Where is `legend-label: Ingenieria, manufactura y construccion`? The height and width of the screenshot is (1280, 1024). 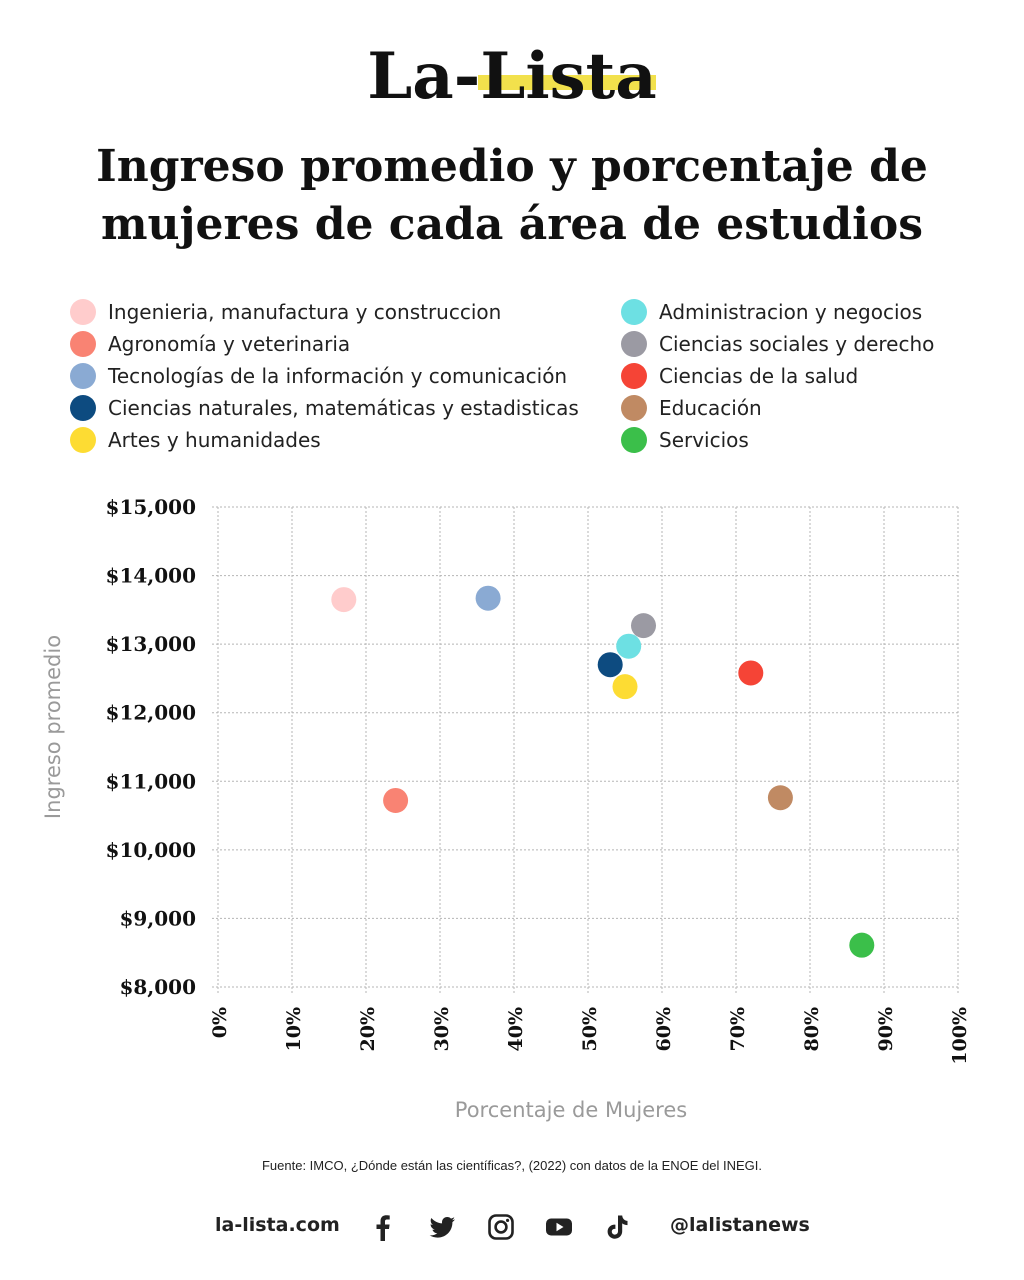
legend-label: Ingenieria, manufactura y construccion is located at coordinates (305, 312).